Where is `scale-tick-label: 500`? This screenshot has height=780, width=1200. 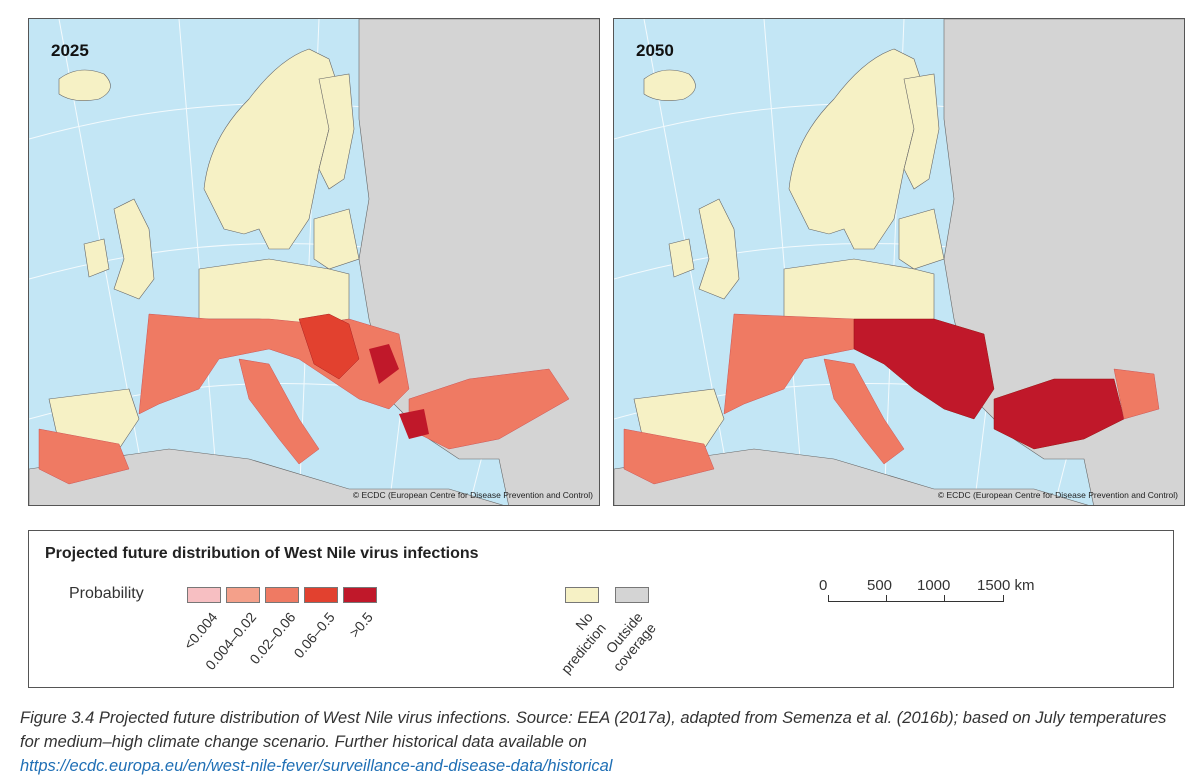
scale-tick-label: 500 is located at coordinates (880, 585).